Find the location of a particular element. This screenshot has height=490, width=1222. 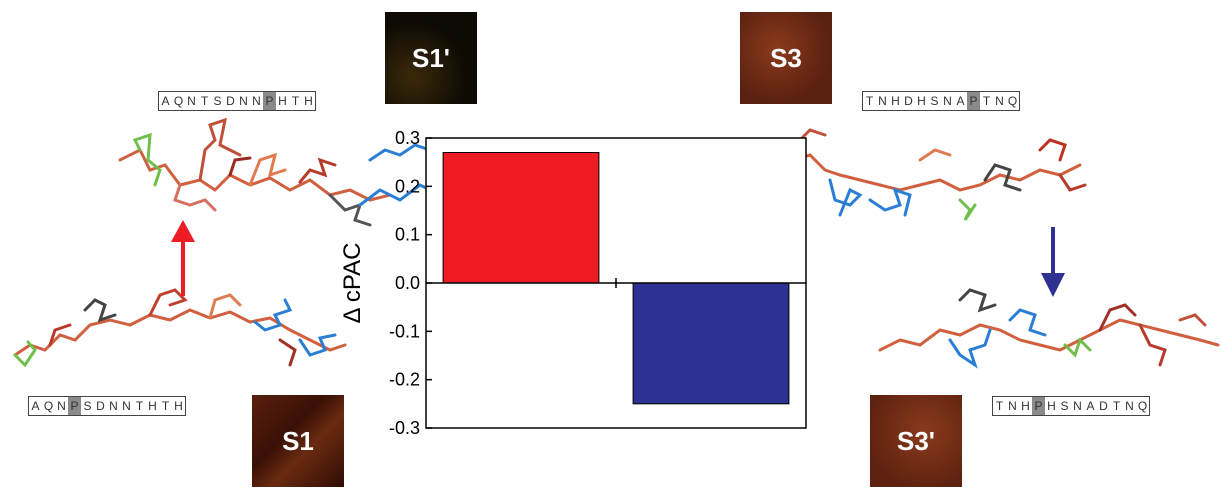

afm-image-s1: S1 is located at coordinates (298, 441).